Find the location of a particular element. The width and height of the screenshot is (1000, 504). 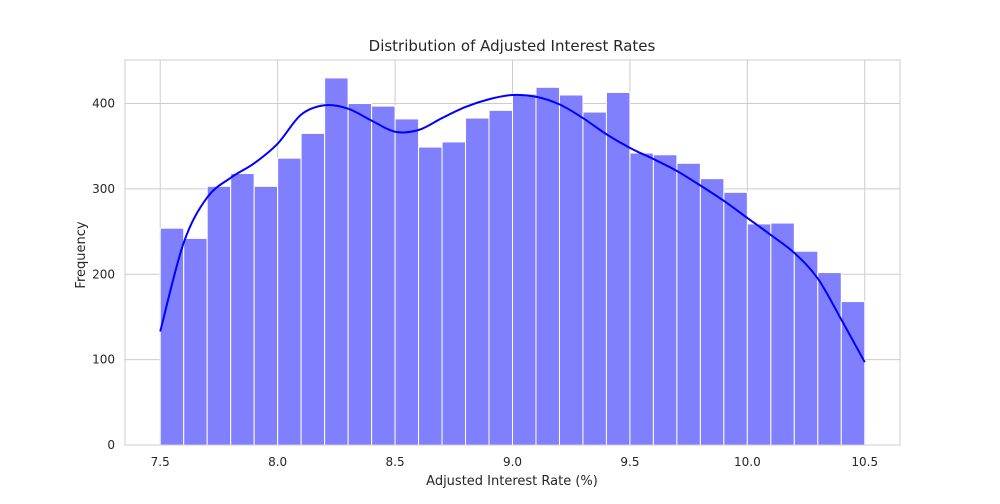

x-tick-label: 8.5 is located at coordinates (395, 462).